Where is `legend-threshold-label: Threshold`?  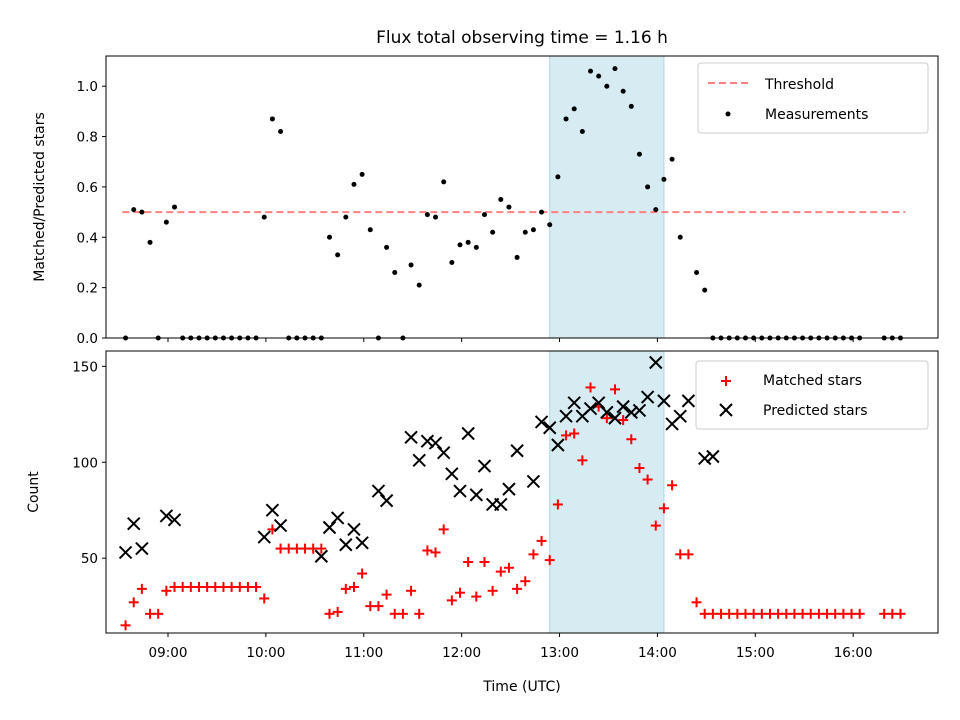 legend-threshold-label: Threshold is located at coordinates (799, 85).